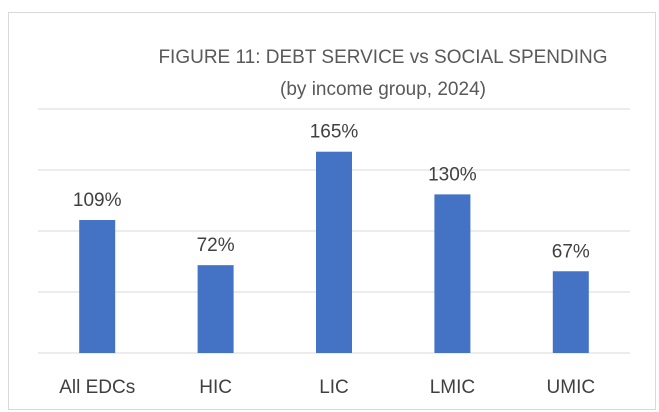  What do you see at coordinates (215, 387) in the screenshot?
I see `x-tick-label: HIC` at bounding box center [215, 387].